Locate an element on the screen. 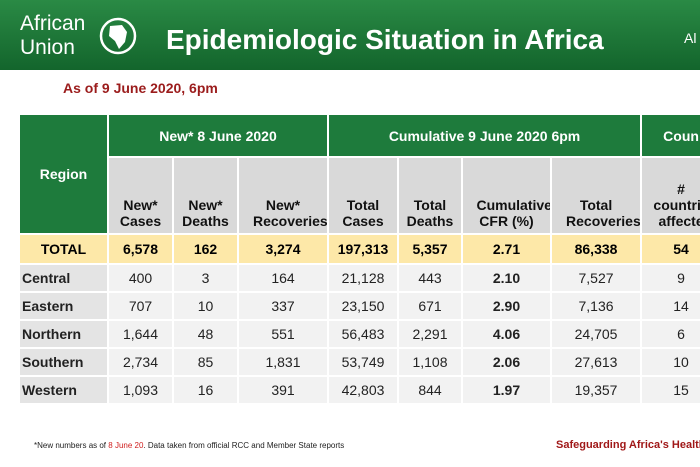 The height and width of the screenshot is (467, 700). table-cell: 4.06 is located at coordinates (506, 334).